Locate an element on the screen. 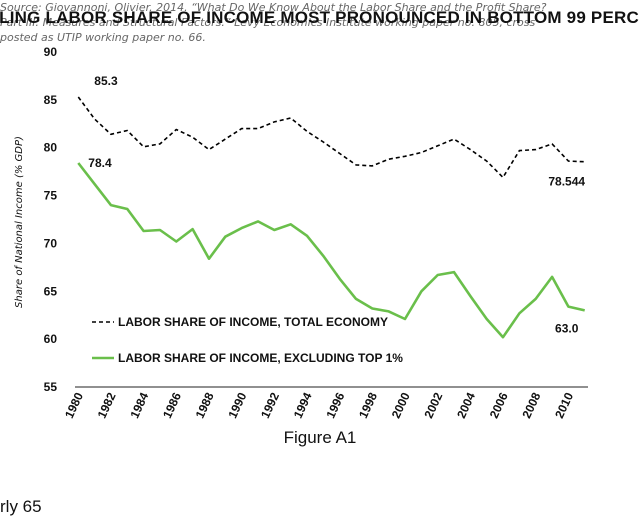 The image size is (640, 517). legend-label: LABOR SHARE OF INCOME, EXCLUDING TOP 1% is located at coordinates (260, 358).